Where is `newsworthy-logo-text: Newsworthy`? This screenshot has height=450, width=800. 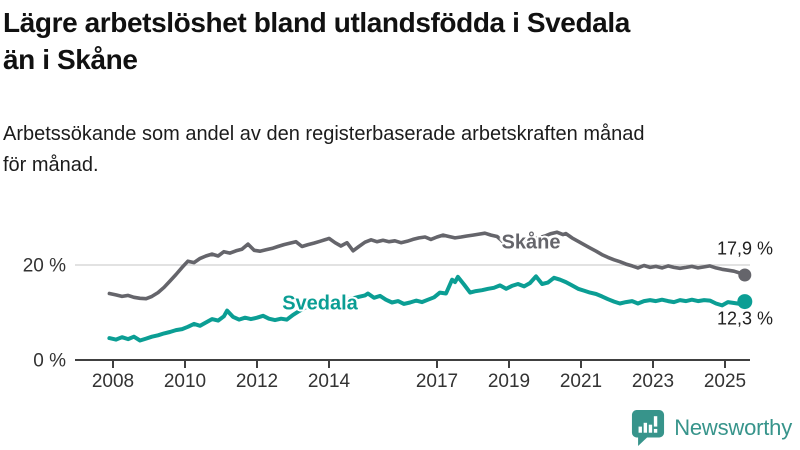
newsworthy-logo-text: Newsworthy is located at coordinates (733, 427).